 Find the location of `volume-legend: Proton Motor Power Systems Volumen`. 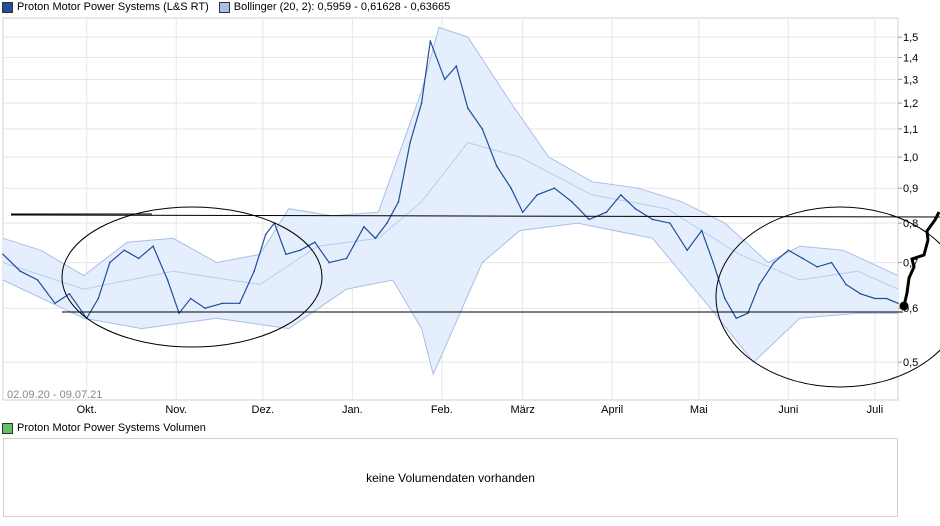

volume-legend: Proton Motor Power Systems Volumen is located at coordinates (104, 428).